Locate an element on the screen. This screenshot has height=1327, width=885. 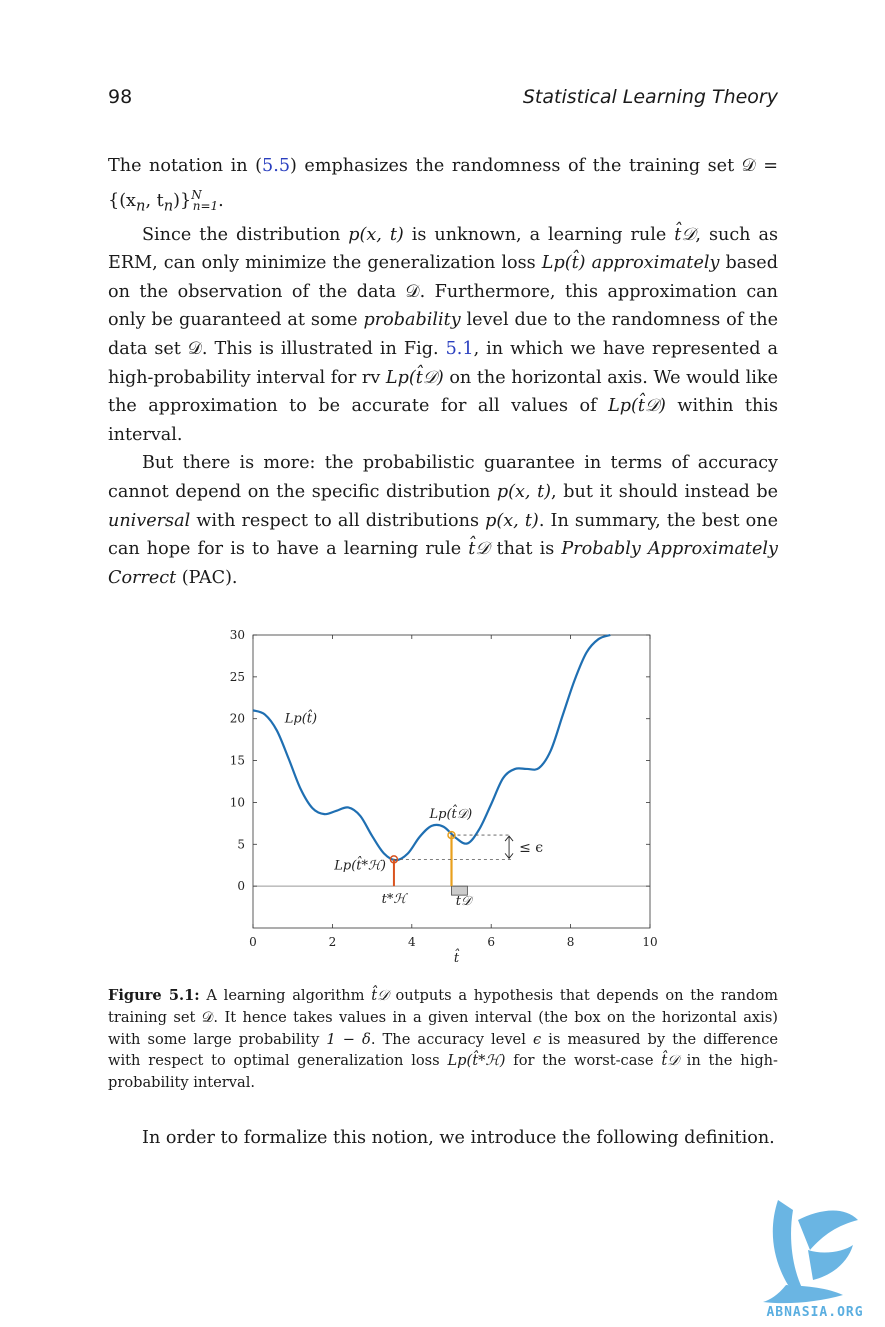
x-axis-label: t̂ is located at coordinates (457, 956).